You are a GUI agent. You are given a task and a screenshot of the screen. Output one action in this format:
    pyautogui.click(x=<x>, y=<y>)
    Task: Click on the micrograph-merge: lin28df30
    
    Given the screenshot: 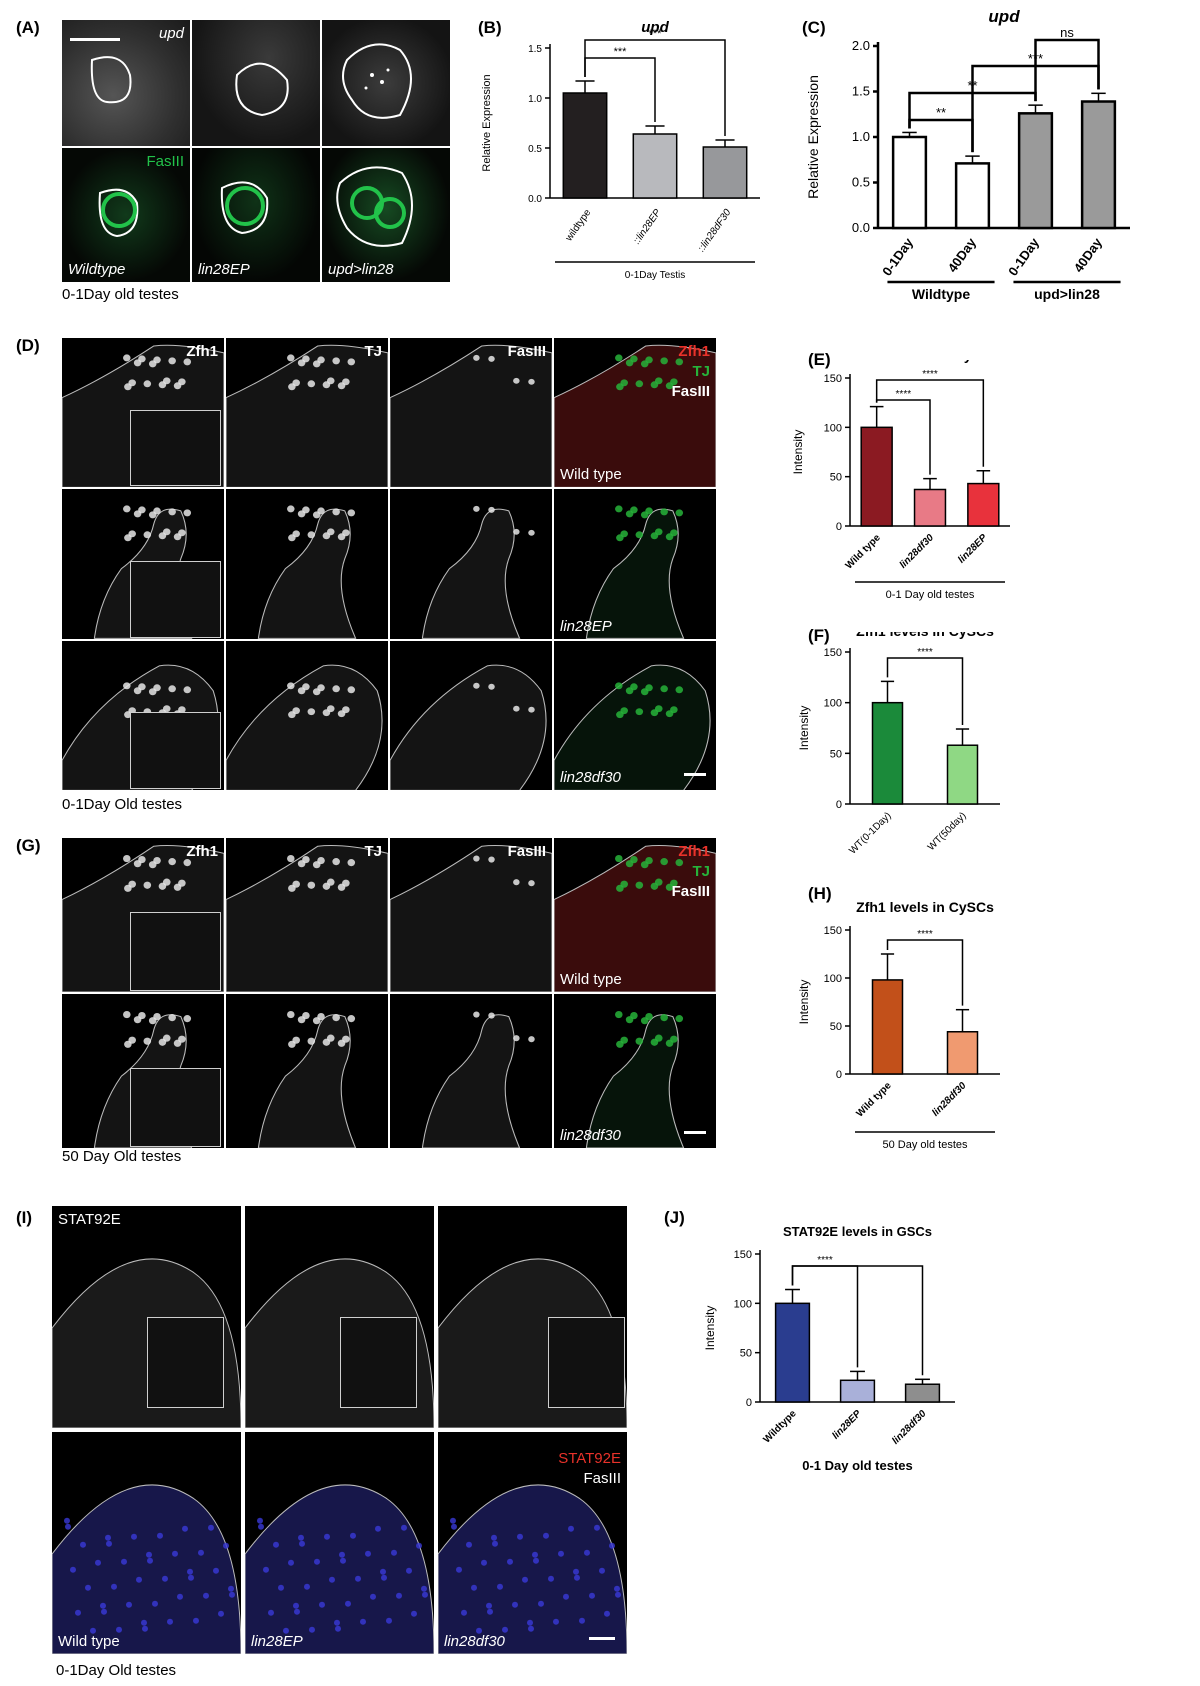 What is the action you would take?
    pyautogui.click(x=635, y=1071)
    